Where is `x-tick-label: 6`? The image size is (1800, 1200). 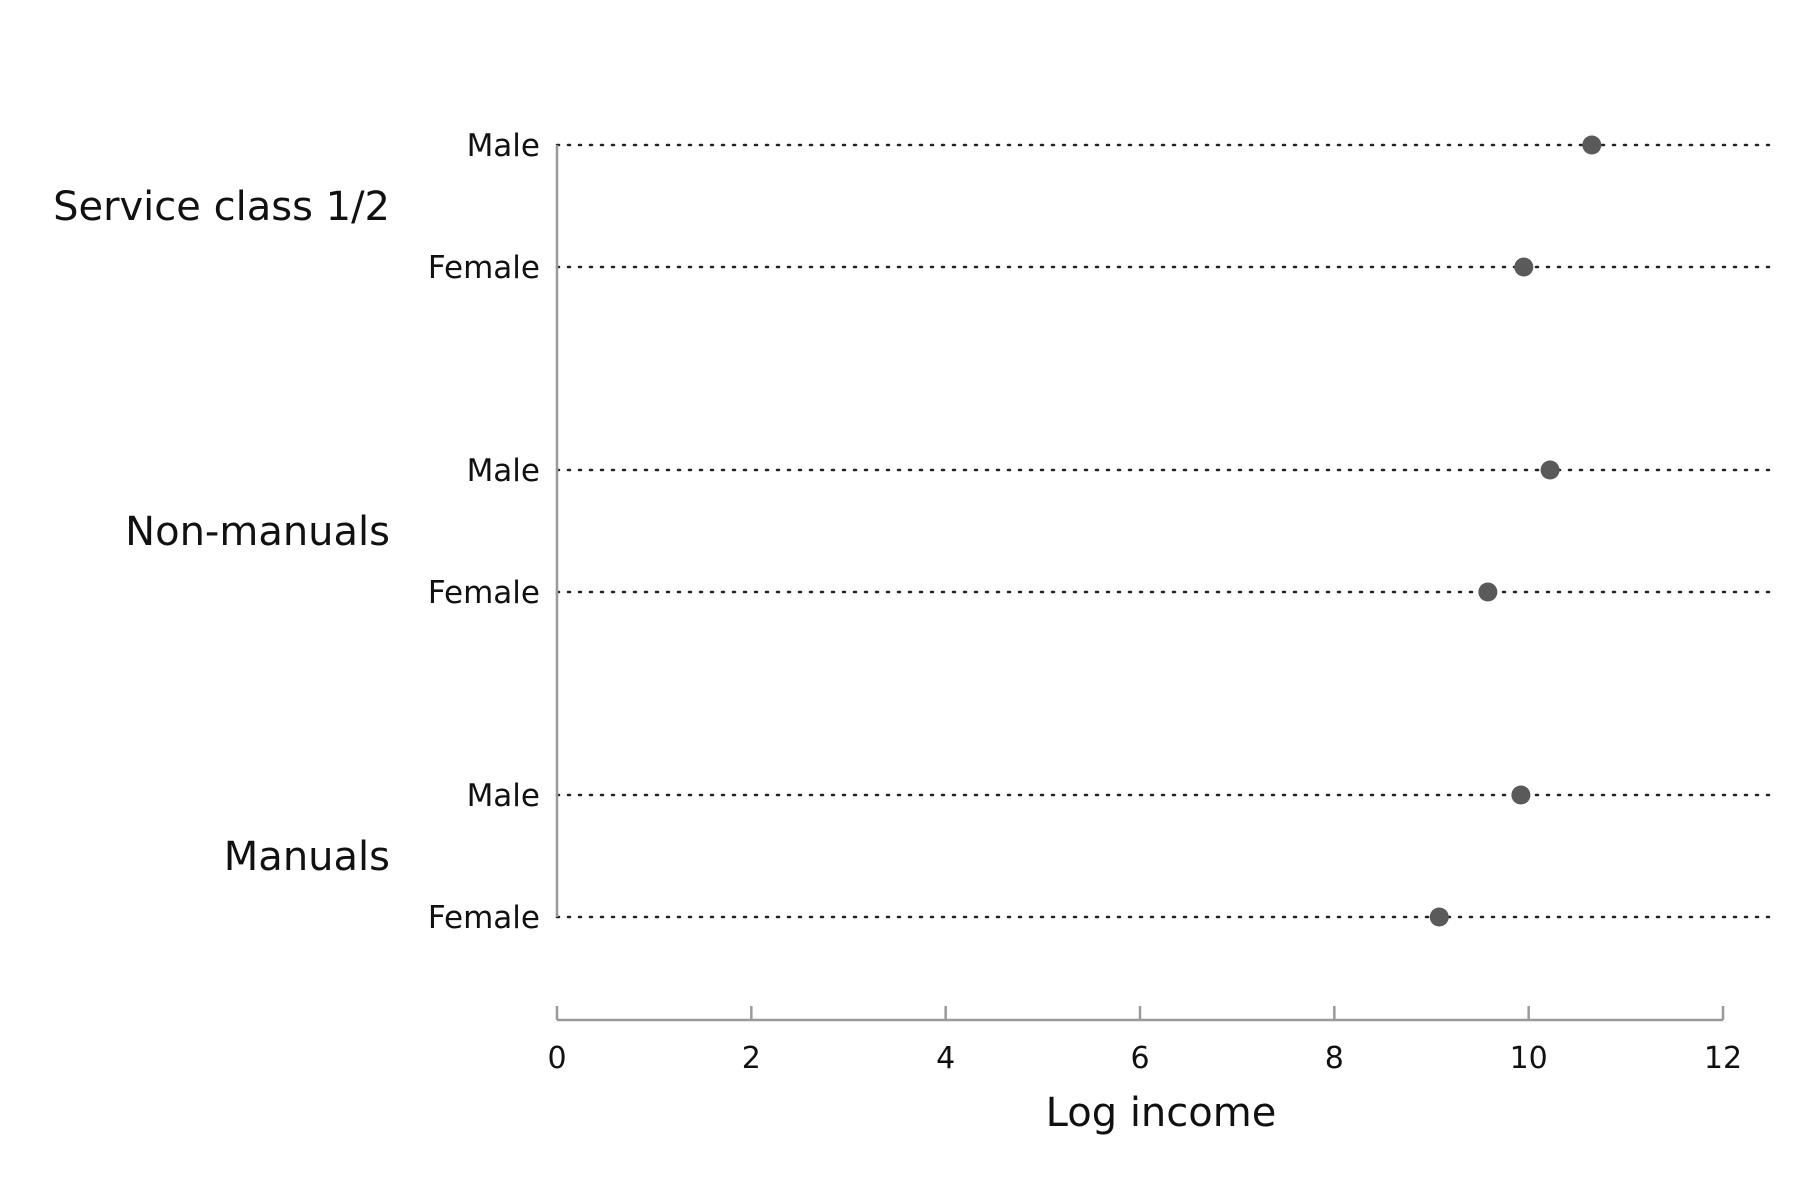
x-tick-label: 6 is located at coordinates (1139, 1058).